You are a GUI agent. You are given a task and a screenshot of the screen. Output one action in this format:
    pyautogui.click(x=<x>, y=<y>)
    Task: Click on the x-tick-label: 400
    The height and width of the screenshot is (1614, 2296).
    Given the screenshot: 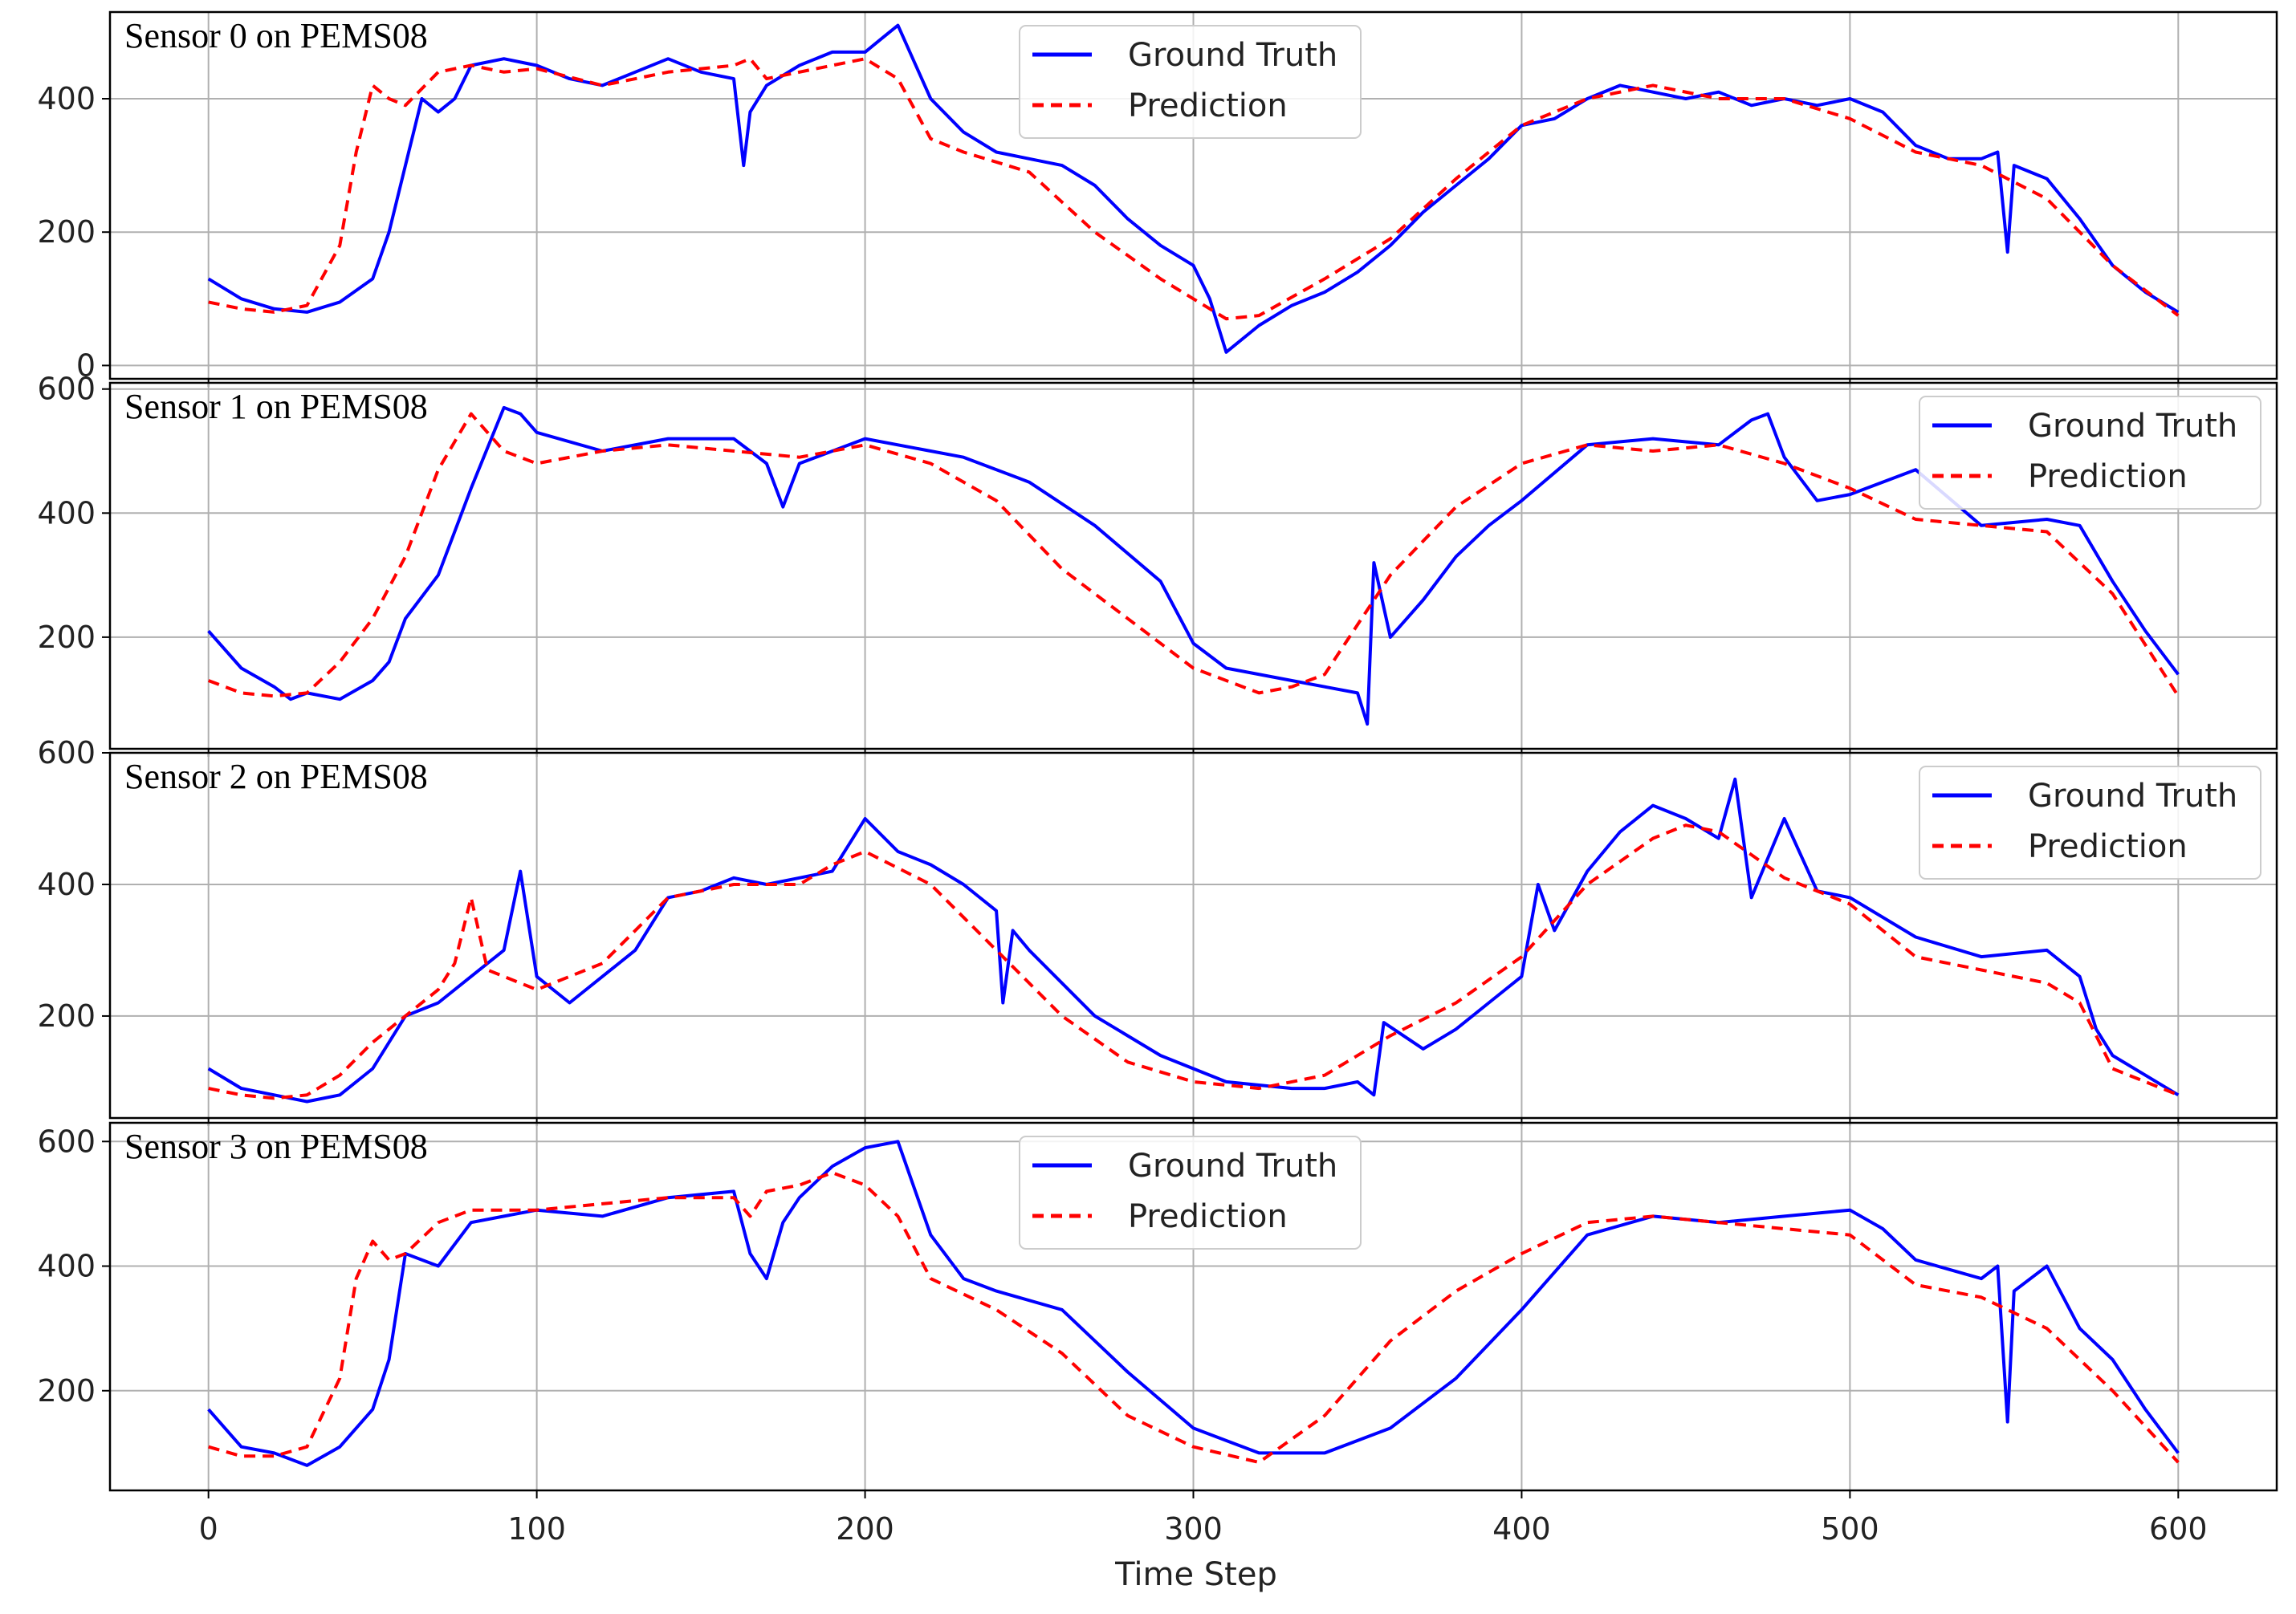 What is the action you would take?
    pyautogui.click(x=1522, y=1529)
    